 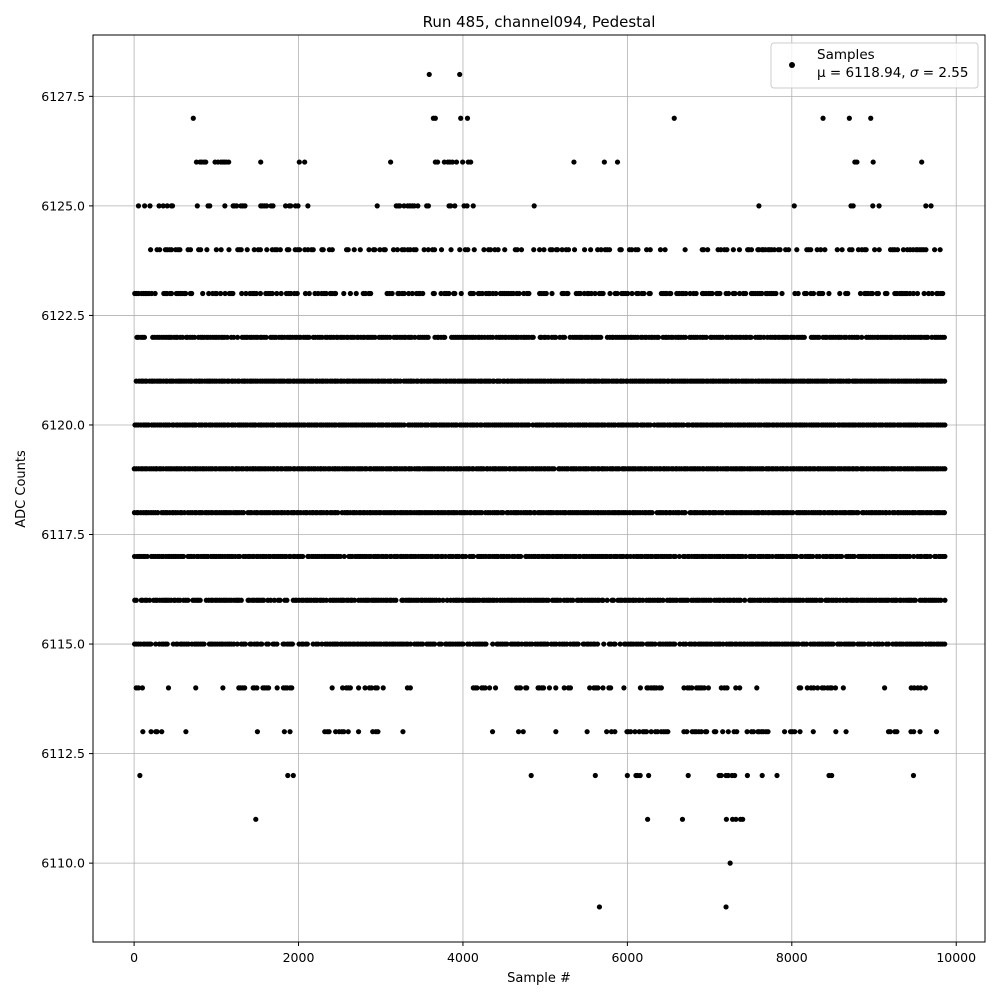 I want to click on legend-stats-suffix: = 2.55, so click(x=943, y=73).